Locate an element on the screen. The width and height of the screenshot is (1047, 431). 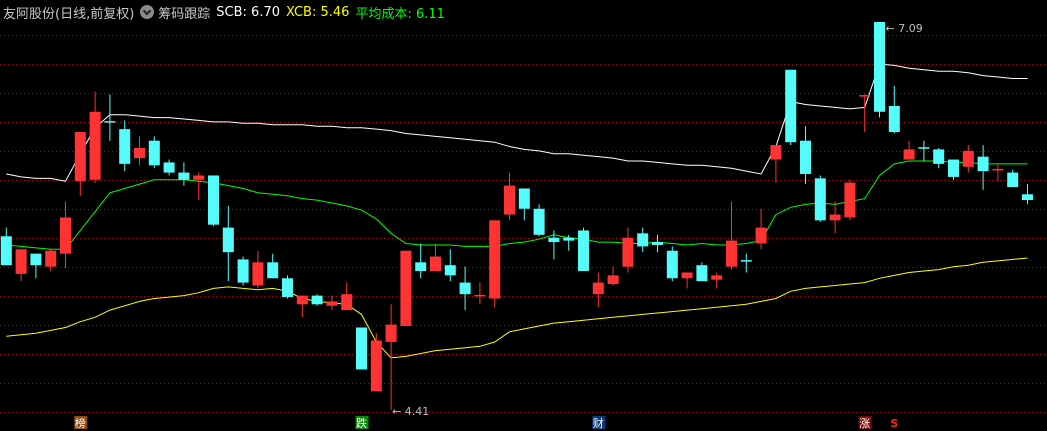
high-price-label: ← 7.09 is located at coordinates (904, 28).